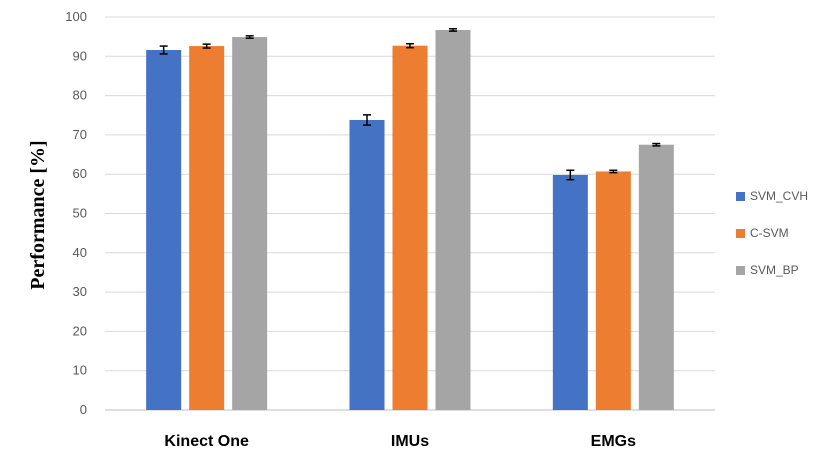  I want to click on legend-item: SVM_BP, so click(767, 270).